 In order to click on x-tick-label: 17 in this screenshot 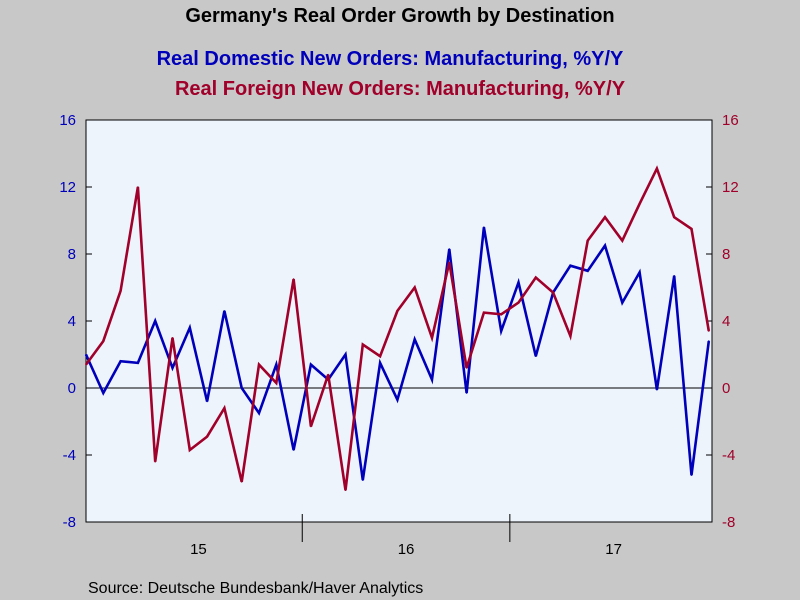, I will do `click(613, 549)`.